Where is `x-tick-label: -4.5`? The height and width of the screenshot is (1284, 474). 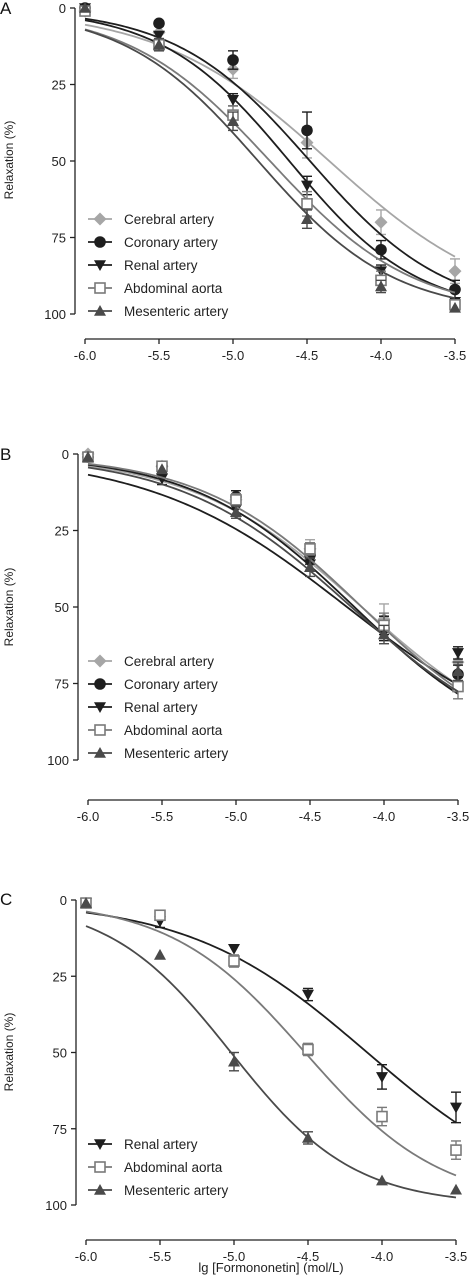
x-tick-label: -4.5 is located at coordinates (308, 1256).